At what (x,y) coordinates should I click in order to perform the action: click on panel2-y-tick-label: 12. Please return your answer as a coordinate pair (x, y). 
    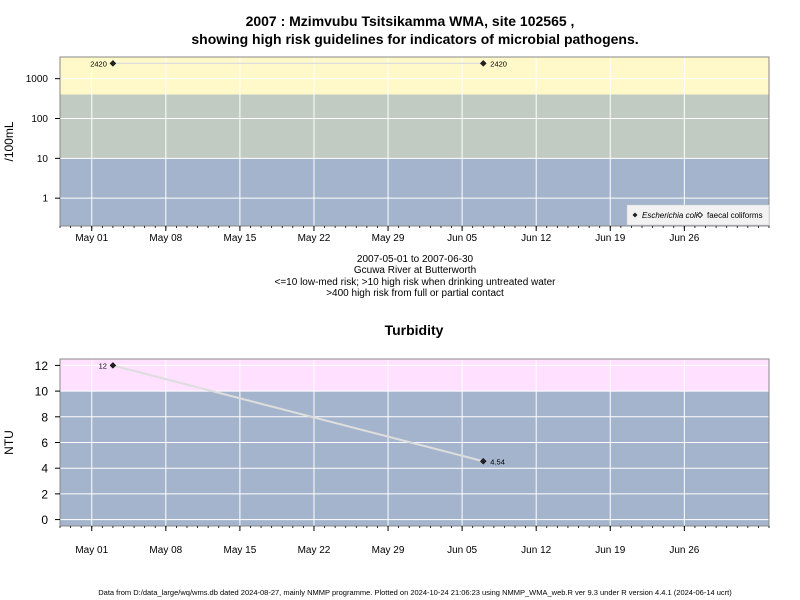
    Looking at the image, I should click on (42, 366).